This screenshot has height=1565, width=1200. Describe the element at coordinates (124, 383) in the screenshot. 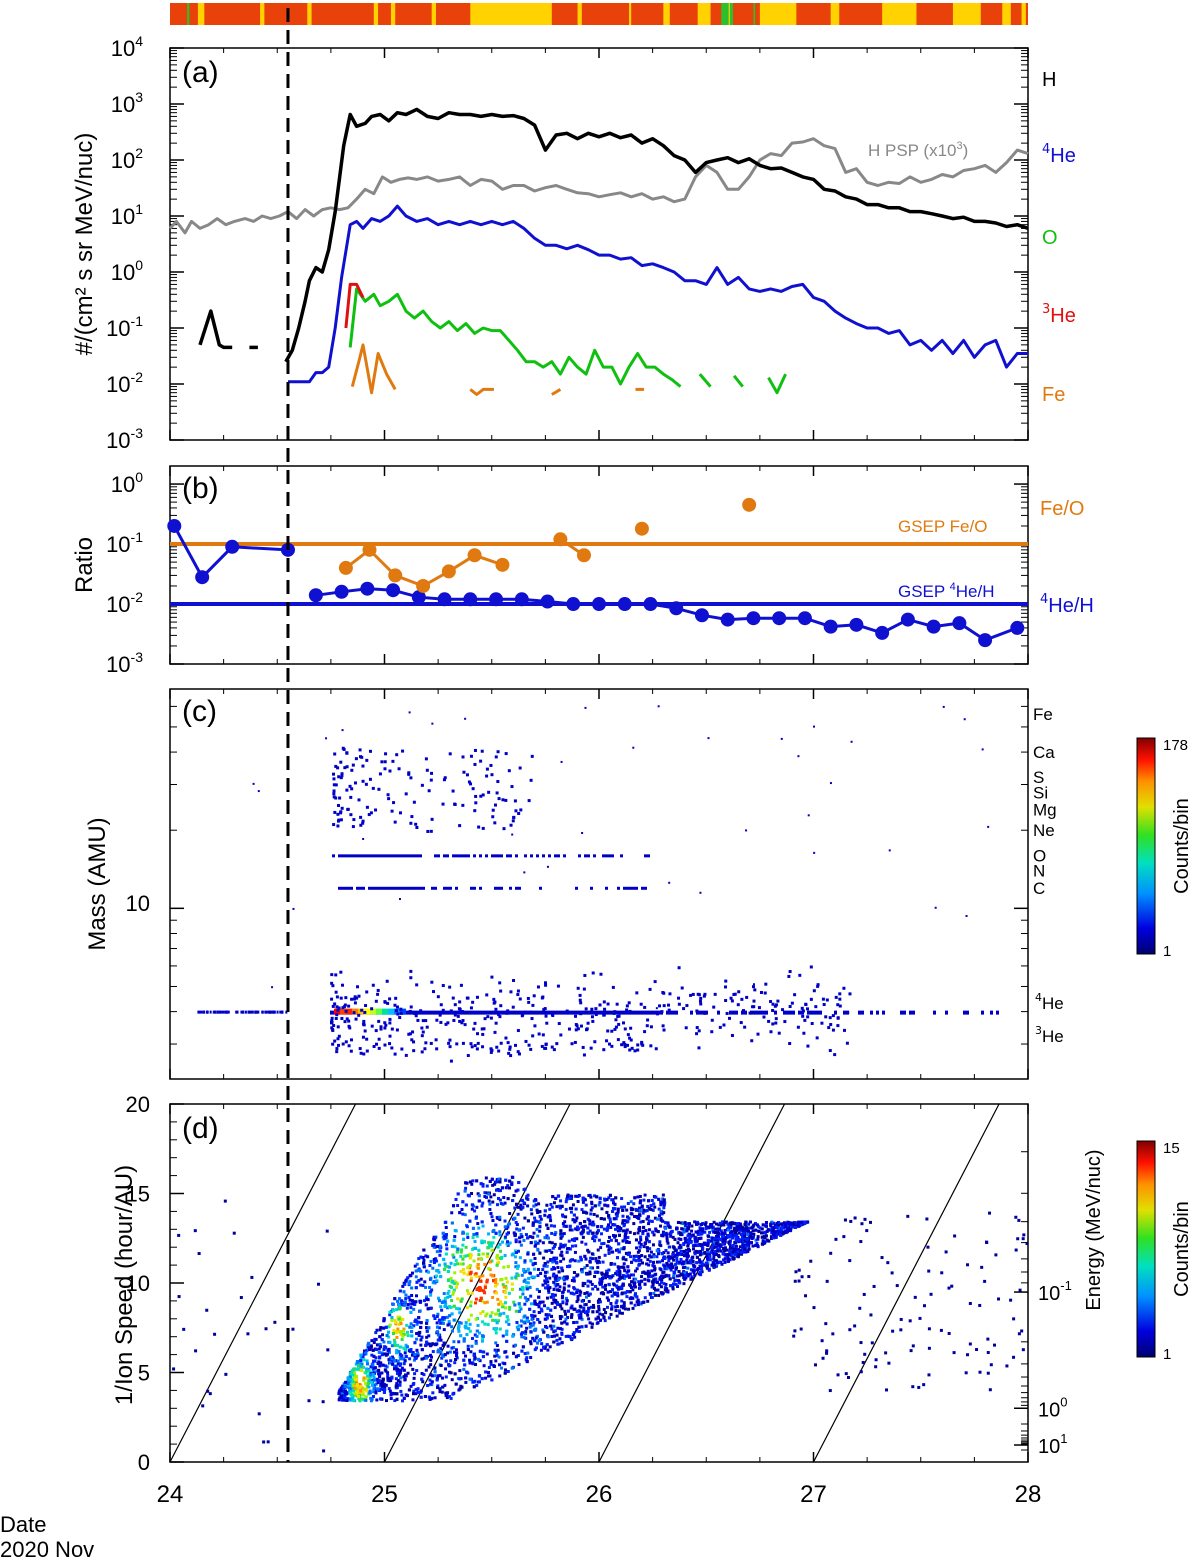

I see `panel-a-ytick-label: 10-2` at that location.